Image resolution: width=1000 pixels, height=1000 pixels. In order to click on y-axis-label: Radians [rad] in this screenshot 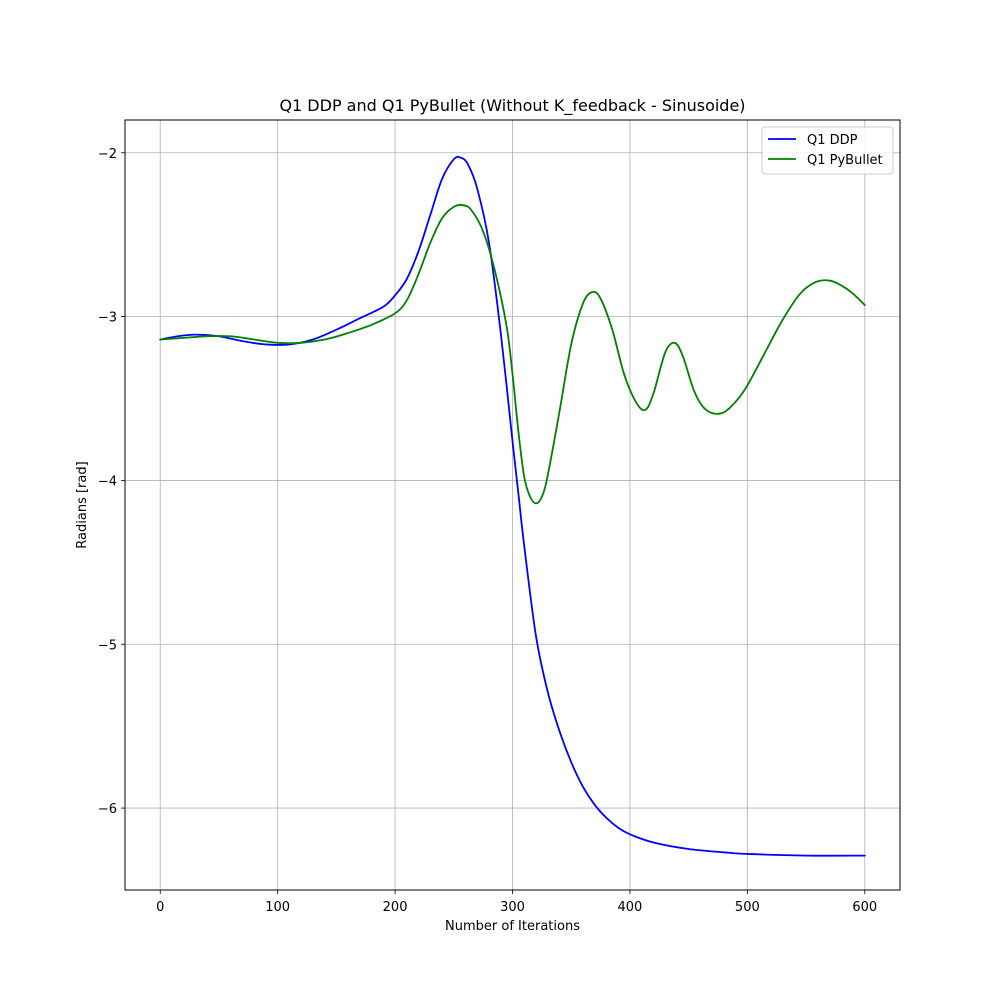, I will do `click(82, 504)`.